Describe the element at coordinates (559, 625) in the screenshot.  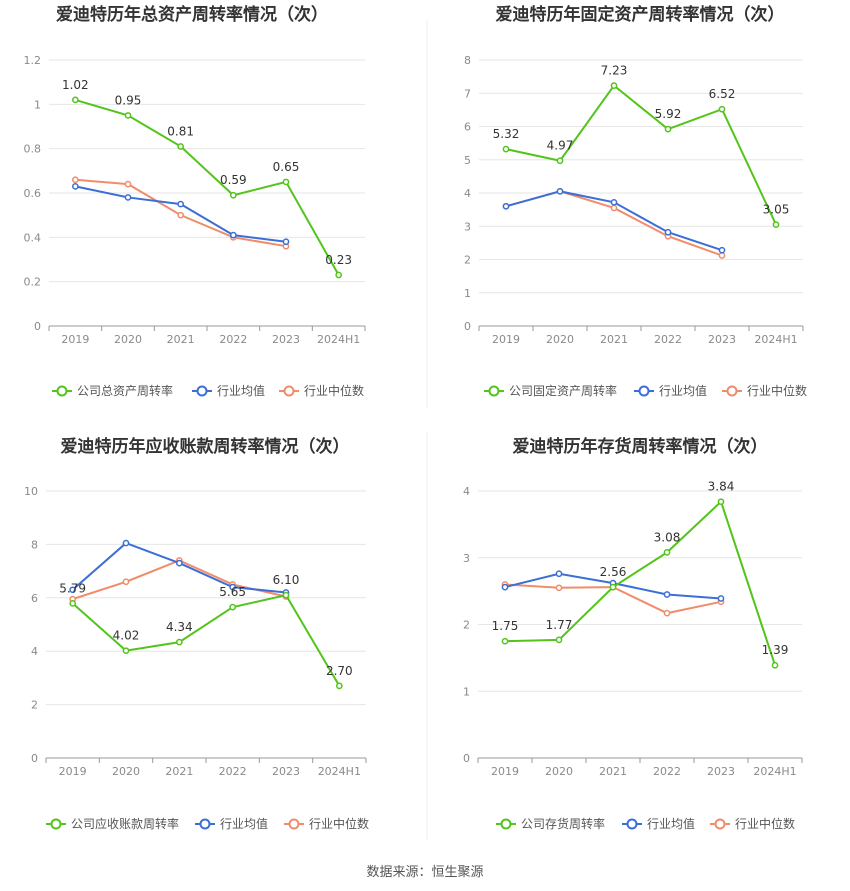
I see `data-label: 1.77` at that location.